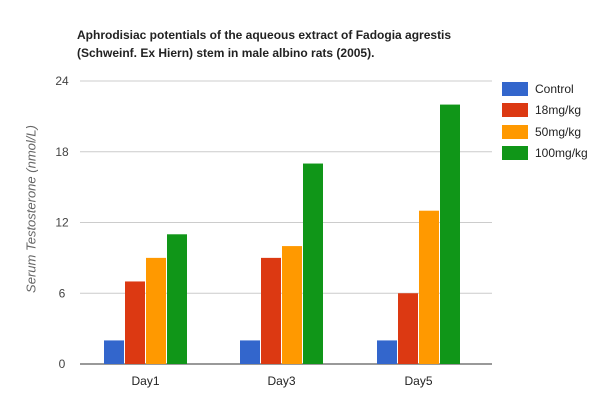  I want to click on legend-label: 18mg/kg, so click(558, 110).